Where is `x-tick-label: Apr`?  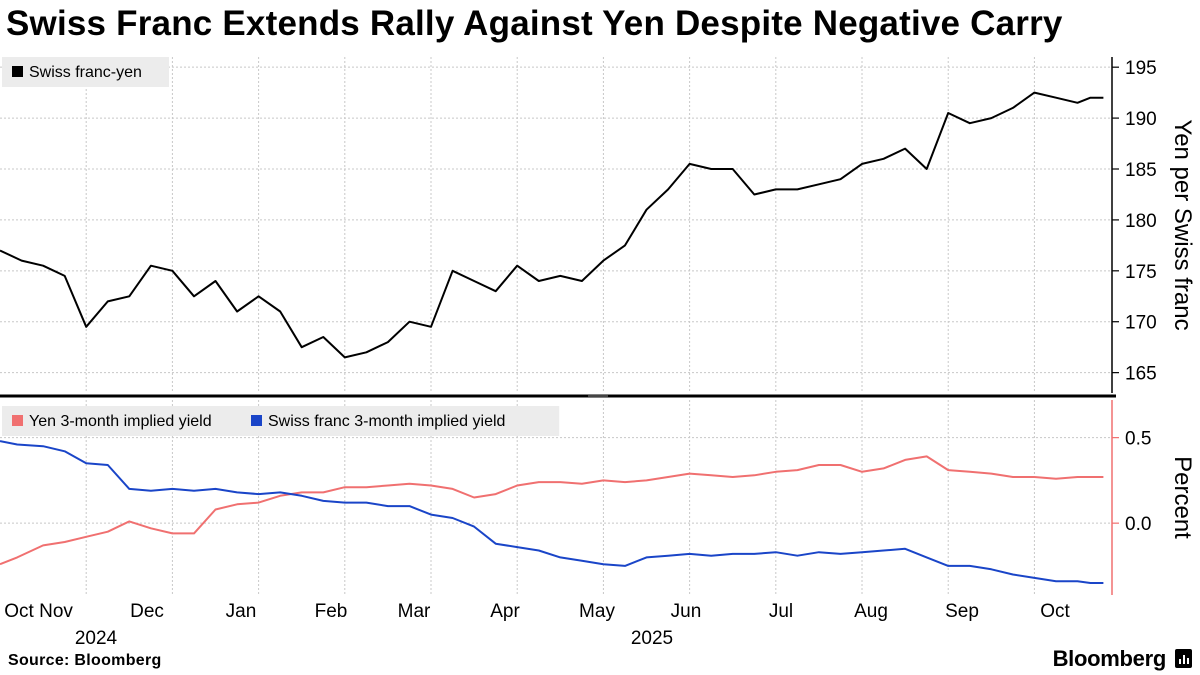
x-tick-label: Apr is located at coordinates (505, 611).